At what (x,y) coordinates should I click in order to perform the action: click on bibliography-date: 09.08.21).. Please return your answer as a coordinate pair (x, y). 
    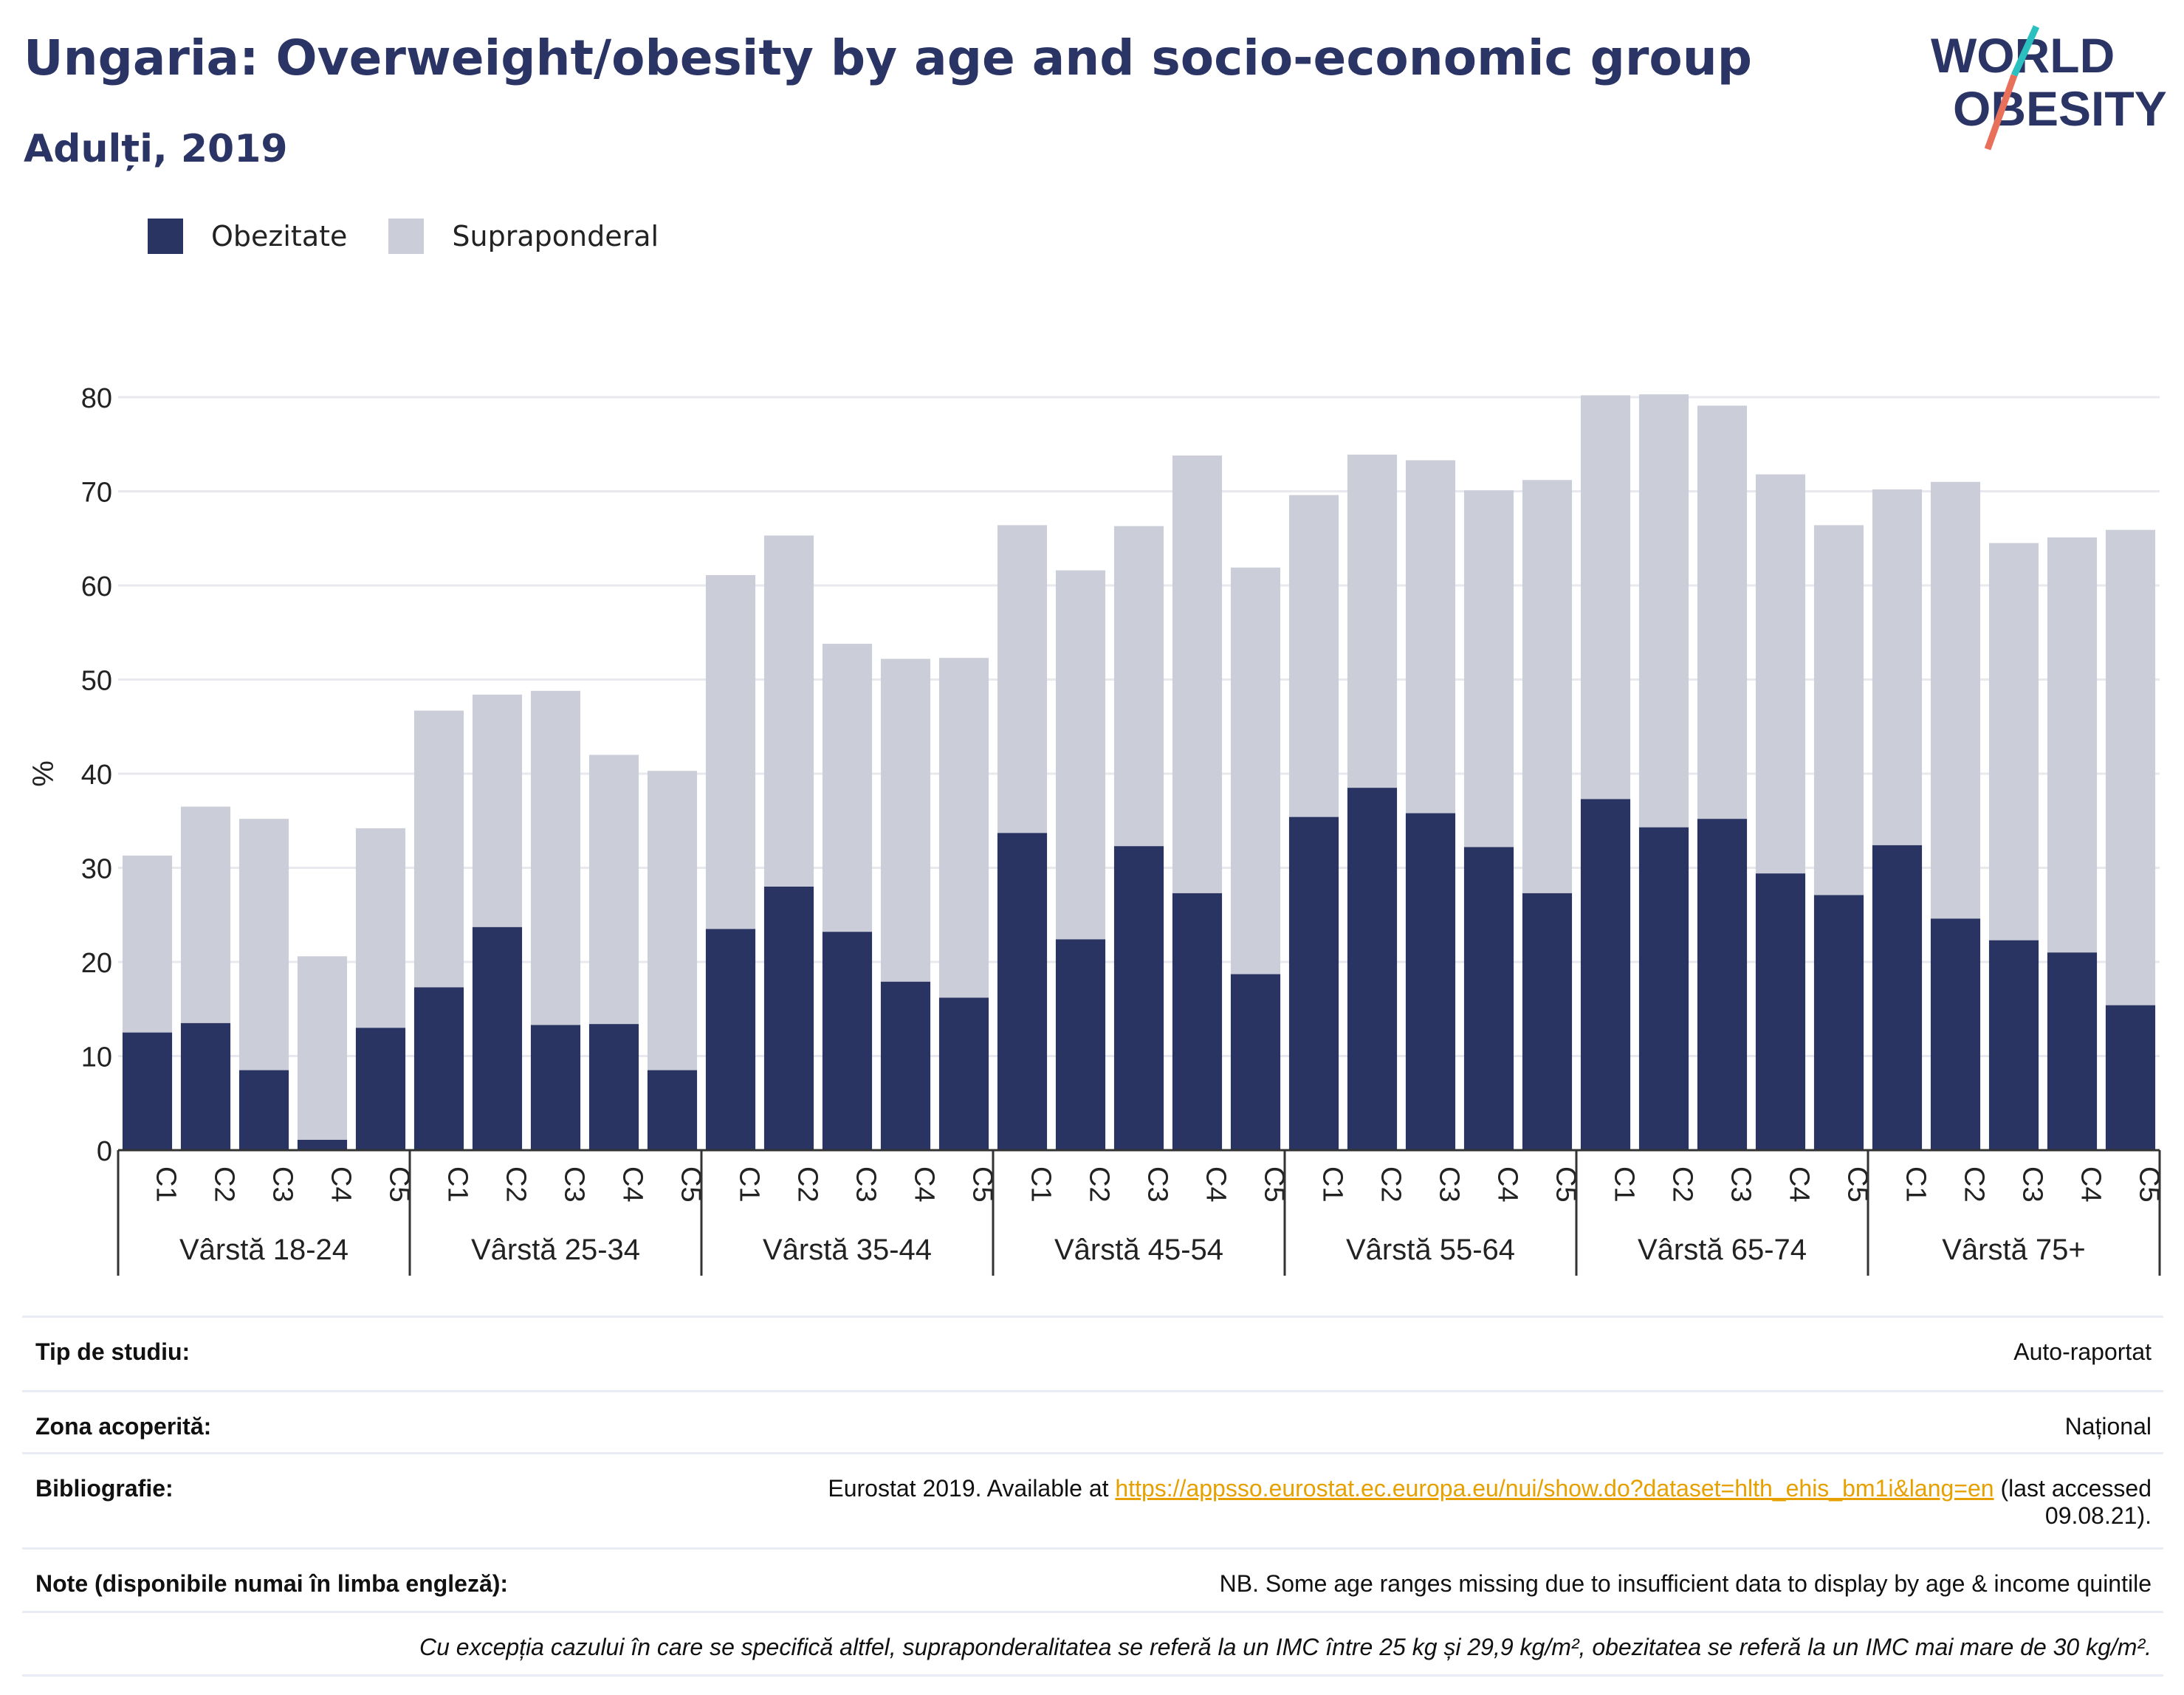
    Looking at the image, I should click on (2098, 1516).